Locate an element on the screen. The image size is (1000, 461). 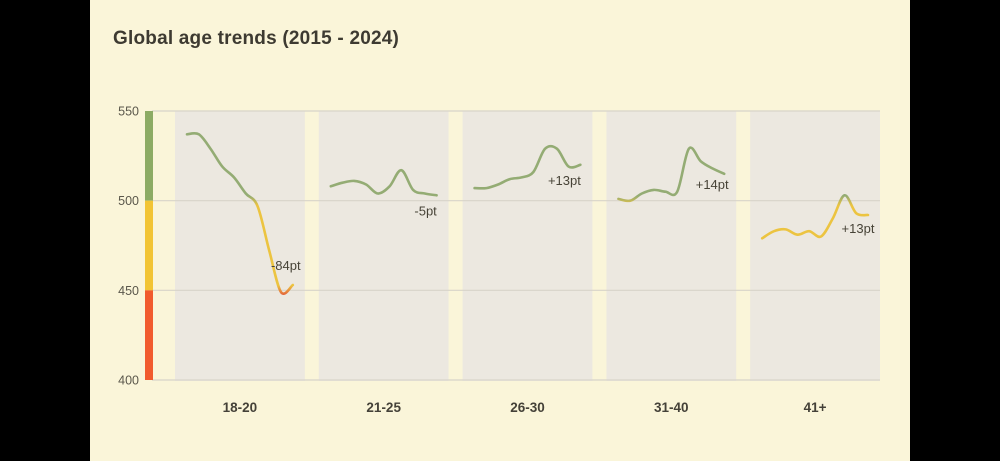
x-tick-label-26-30: 26-30 is located at coordinates (527, 407).